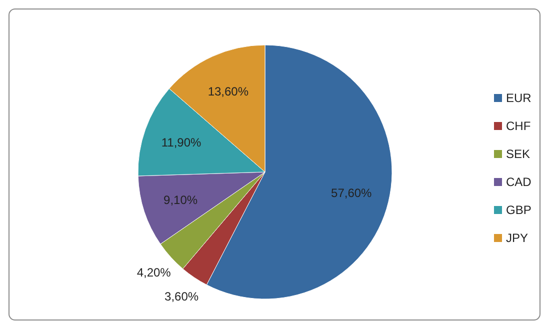 This screenshot has width=549, height=329. Describe the element at coordinates (519, 182) in the screenshot. I see `legend-label: CAD` at that location.